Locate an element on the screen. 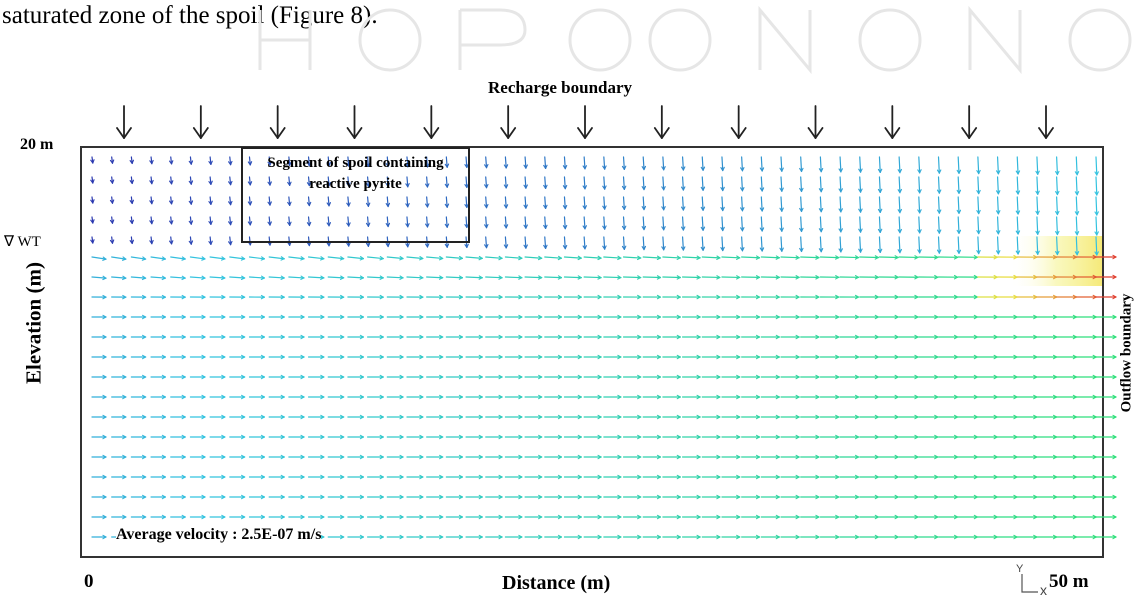 The image size is (1140, 611). x-end-label: 50 m is located at coordinates (1069, 581).